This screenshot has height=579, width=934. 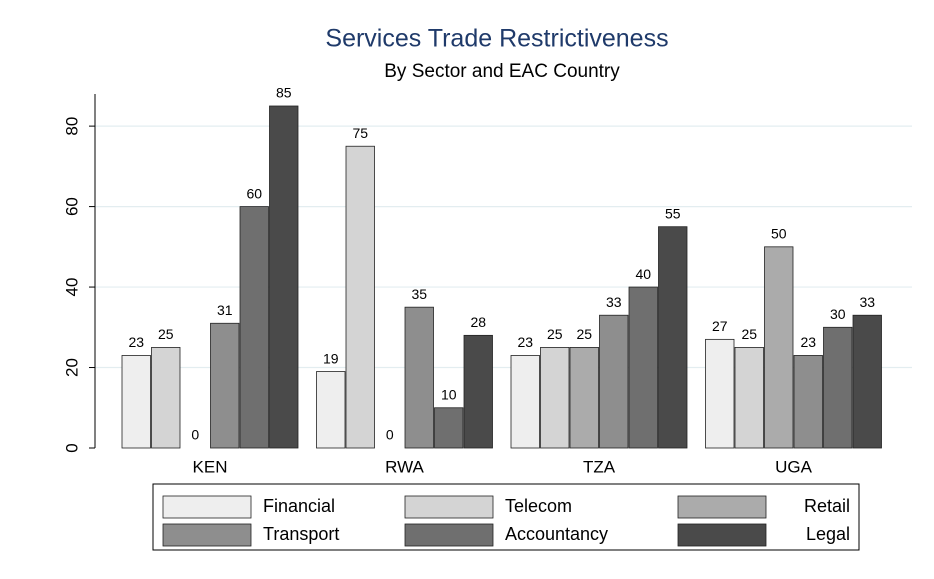 I want to click on value-label: 27, so click(x=720, y=326).